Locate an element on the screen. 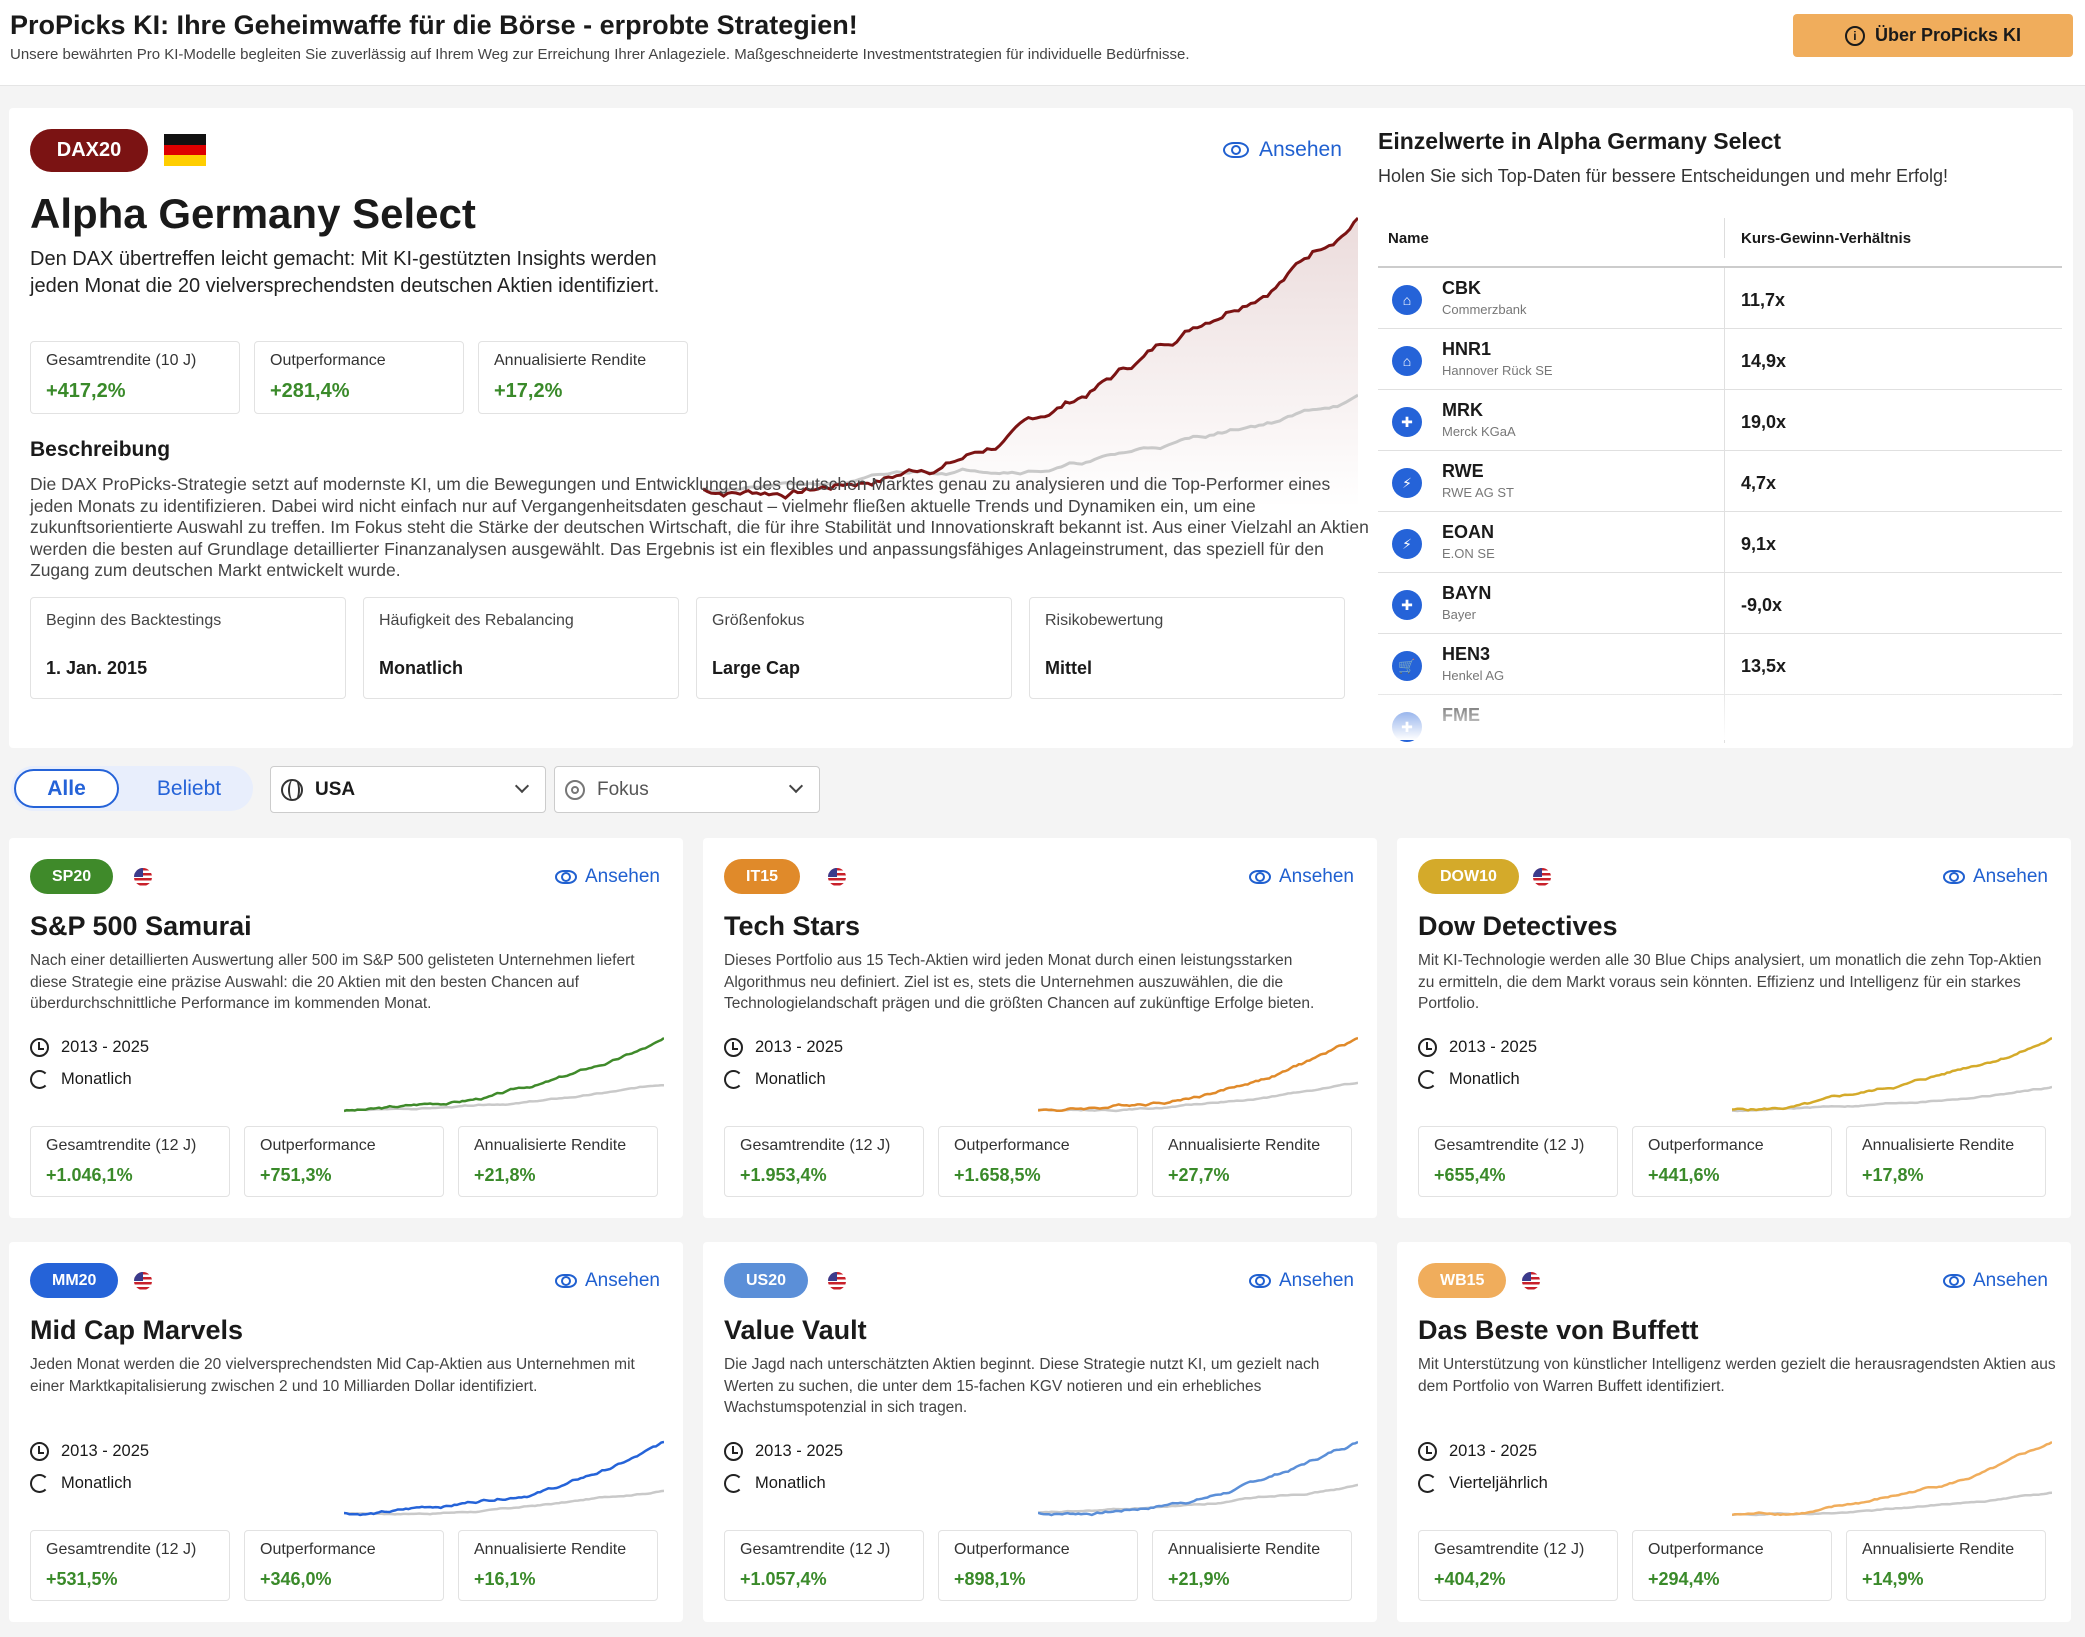  focus-select: Fokus is located at coordinates (687, 789).